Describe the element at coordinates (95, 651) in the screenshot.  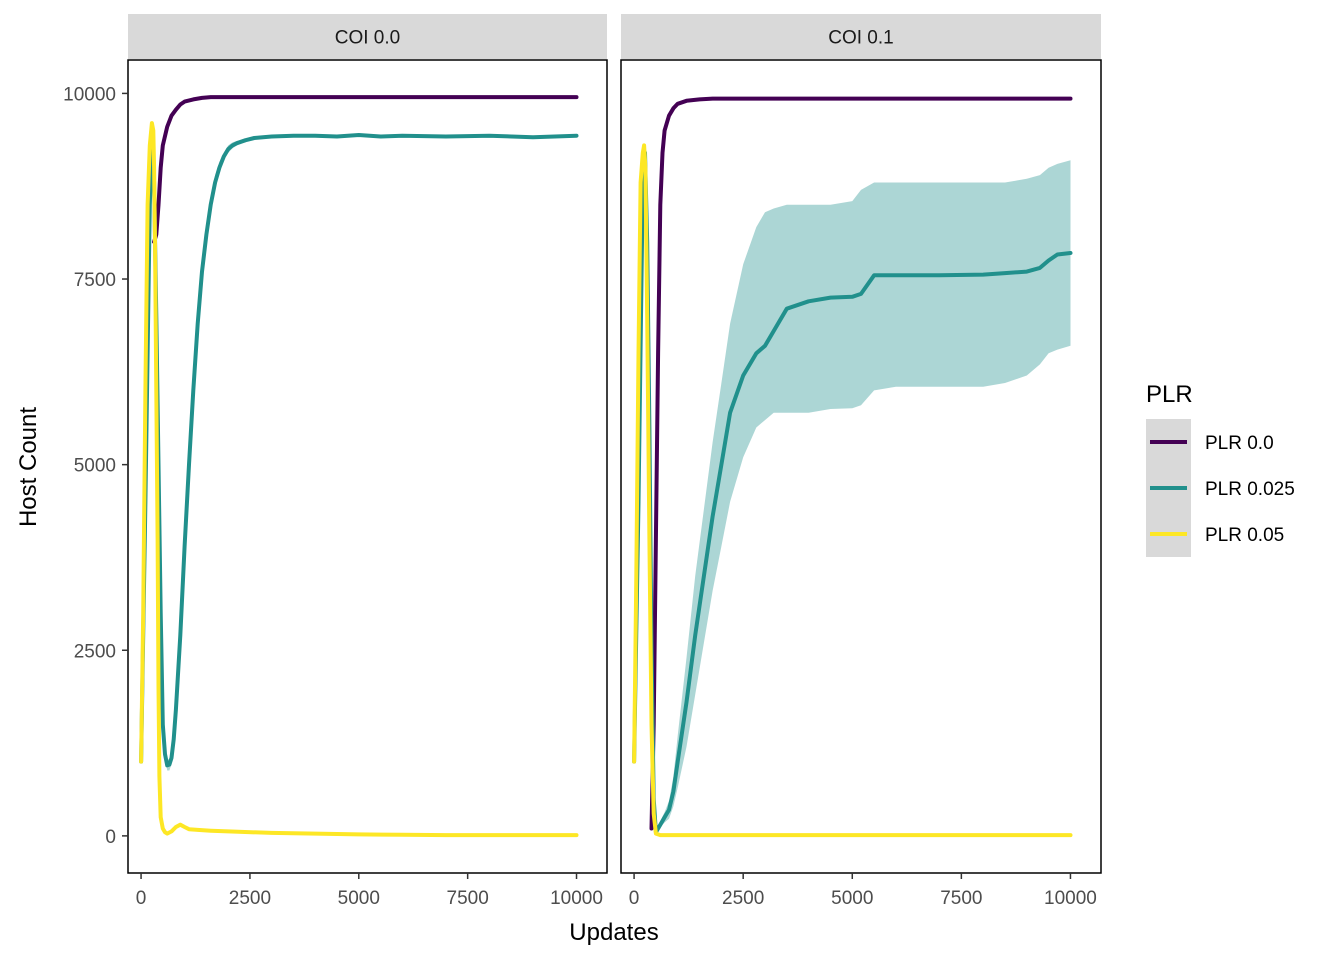
I see `y-tick-label: 2500` at that location.